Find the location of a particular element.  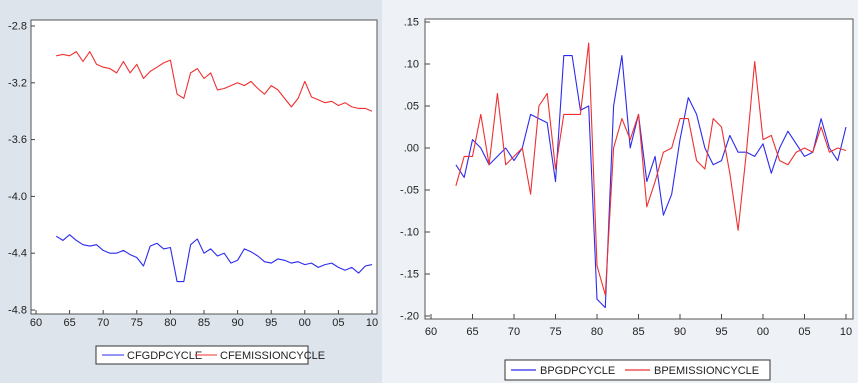

right-x-tick-label: 10 is located at coordinates (846, 332).